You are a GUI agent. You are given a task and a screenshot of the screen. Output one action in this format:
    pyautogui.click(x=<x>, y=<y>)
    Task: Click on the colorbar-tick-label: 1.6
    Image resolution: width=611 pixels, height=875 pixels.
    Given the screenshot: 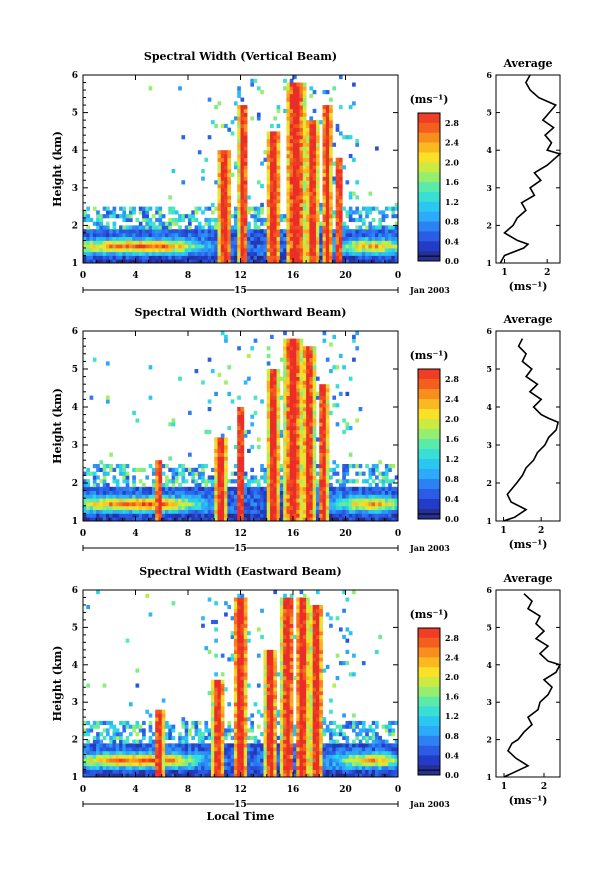 What is the action you would take?
    pyautogui.click(x=452, y=439)
    